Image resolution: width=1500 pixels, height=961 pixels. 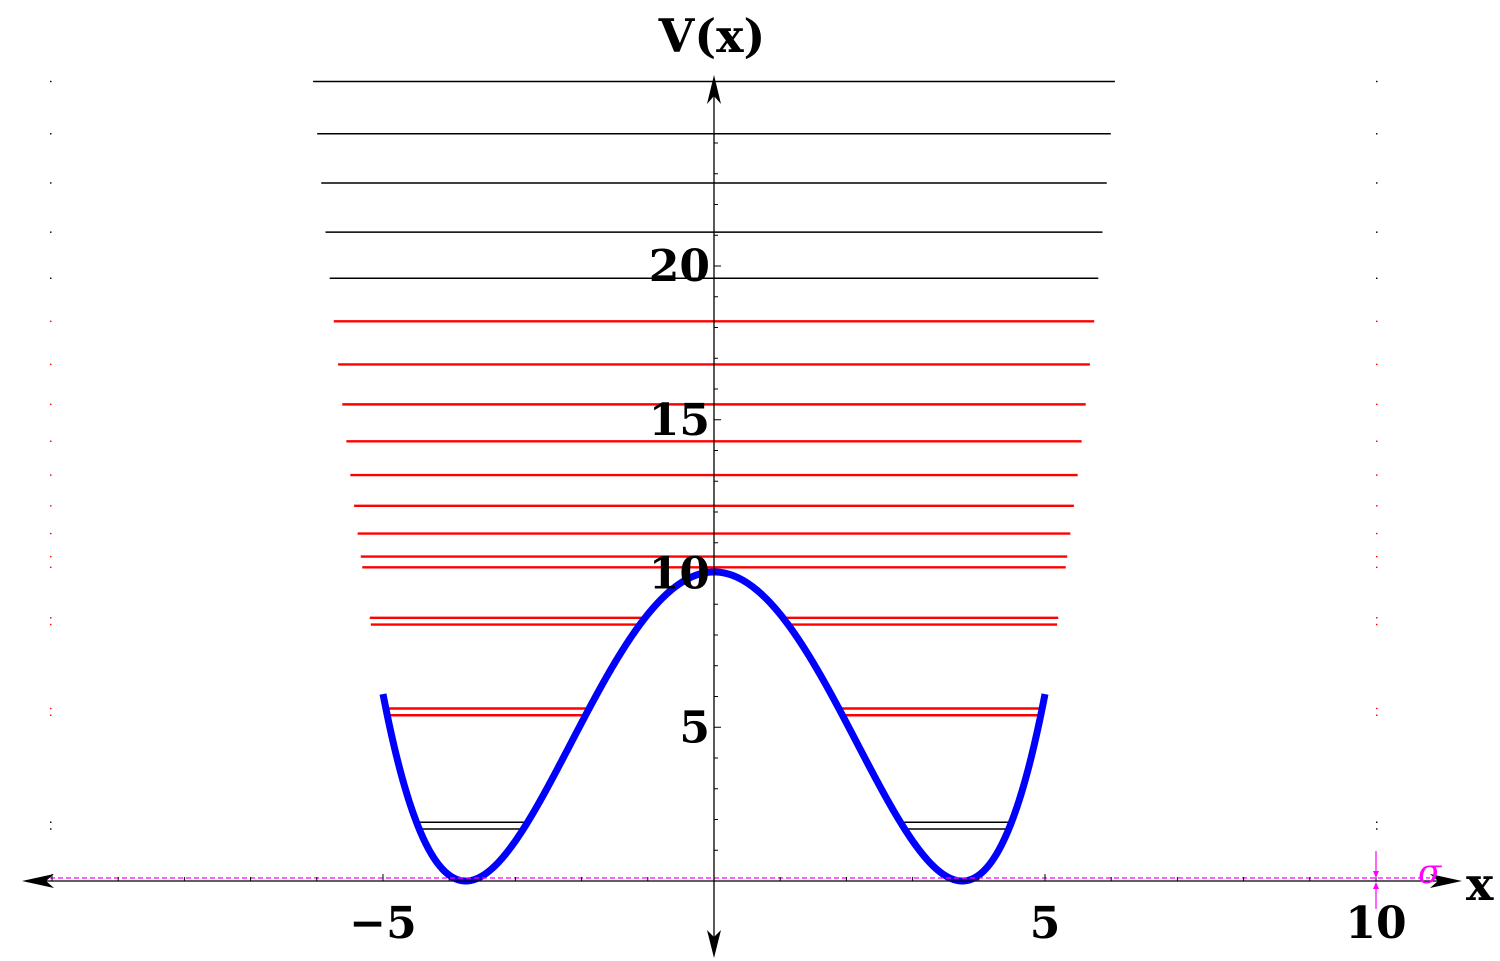 What do you see at coordinates (717, 496) in the screenshot?
I see `y-minor-ticks` at bounding box center [717, 496].